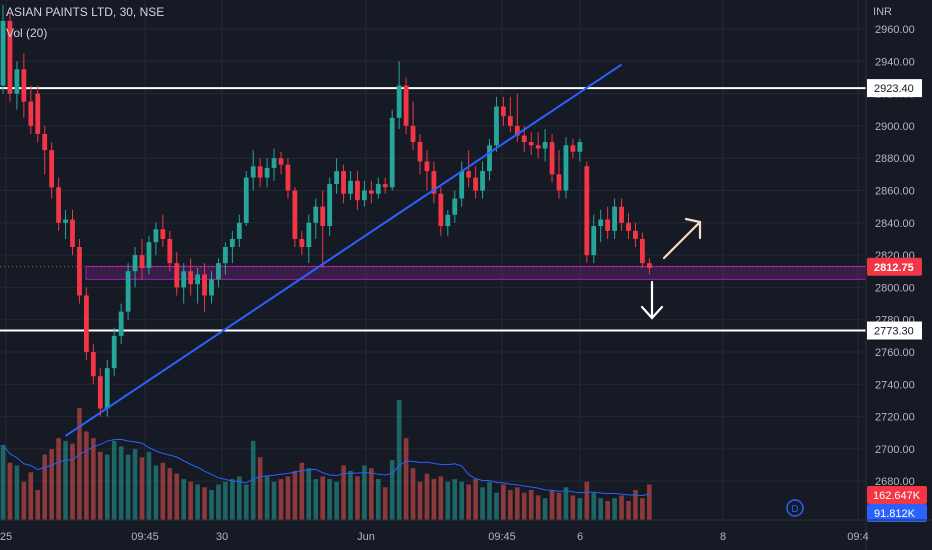 This screenshot has height=550, width=932. Describe the element at coordinates (682, 238) in the screenshot. I see `up-arrow-annotation` at that location.